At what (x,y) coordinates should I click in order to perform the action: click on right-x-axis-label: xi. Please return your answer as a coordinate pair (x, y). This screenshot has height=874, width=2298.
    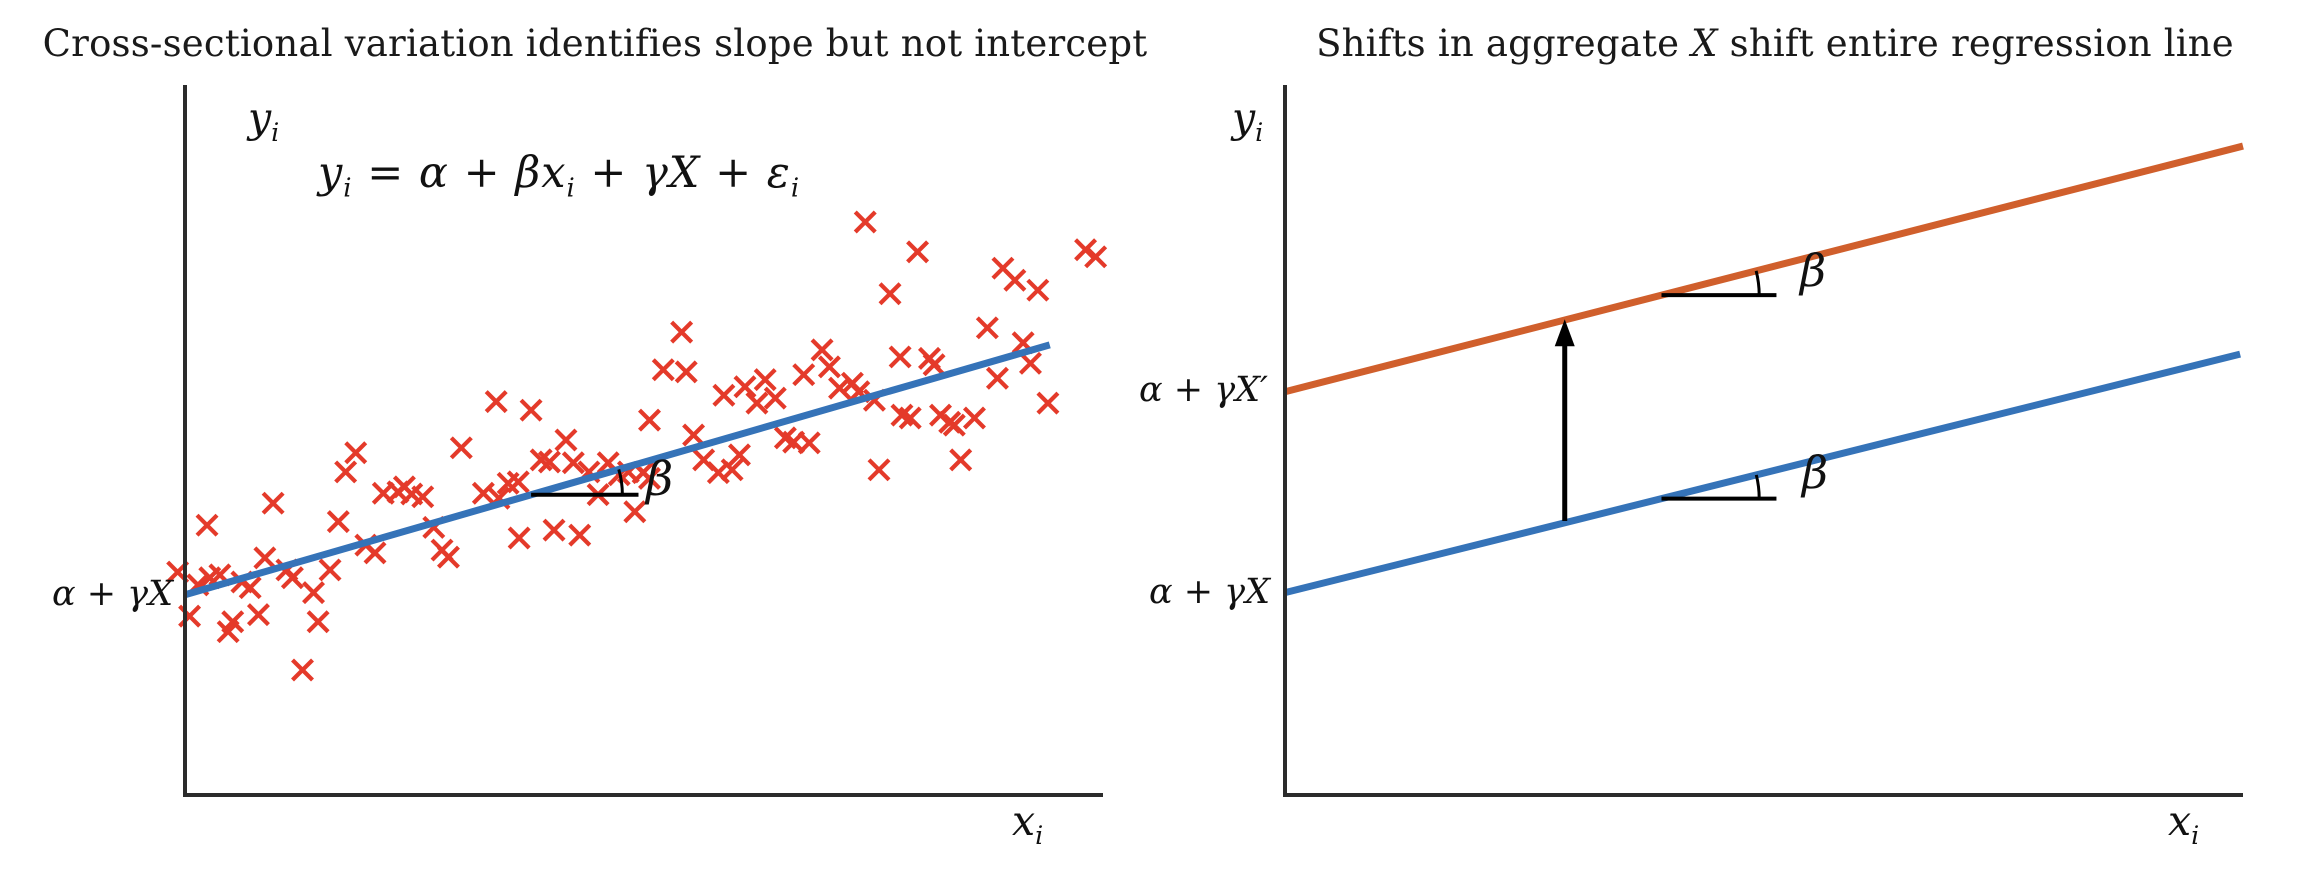
    Looking at the image, I should click on (2184, 824).